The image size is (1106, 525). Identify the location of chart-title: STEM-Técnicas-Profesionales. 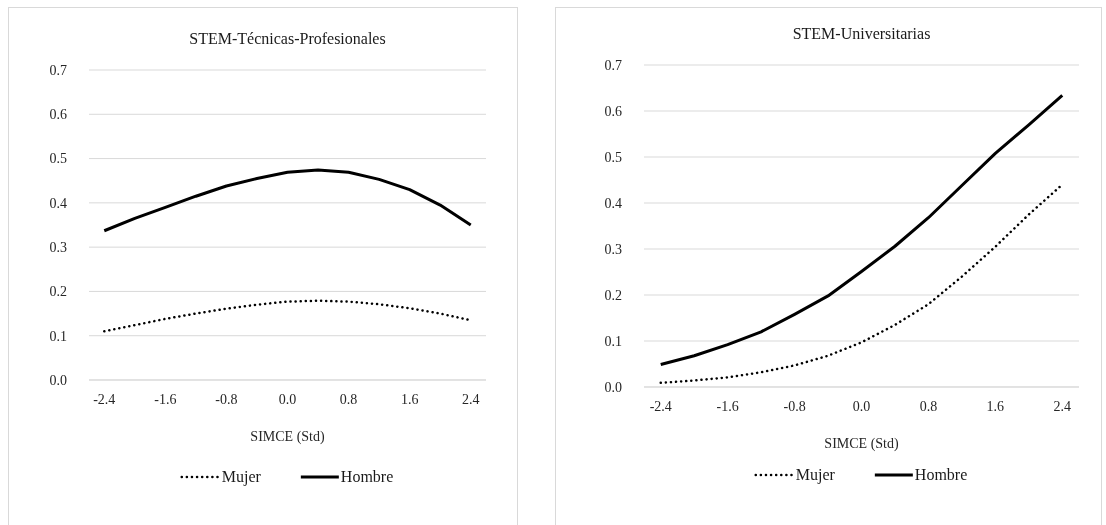
(287, 38).